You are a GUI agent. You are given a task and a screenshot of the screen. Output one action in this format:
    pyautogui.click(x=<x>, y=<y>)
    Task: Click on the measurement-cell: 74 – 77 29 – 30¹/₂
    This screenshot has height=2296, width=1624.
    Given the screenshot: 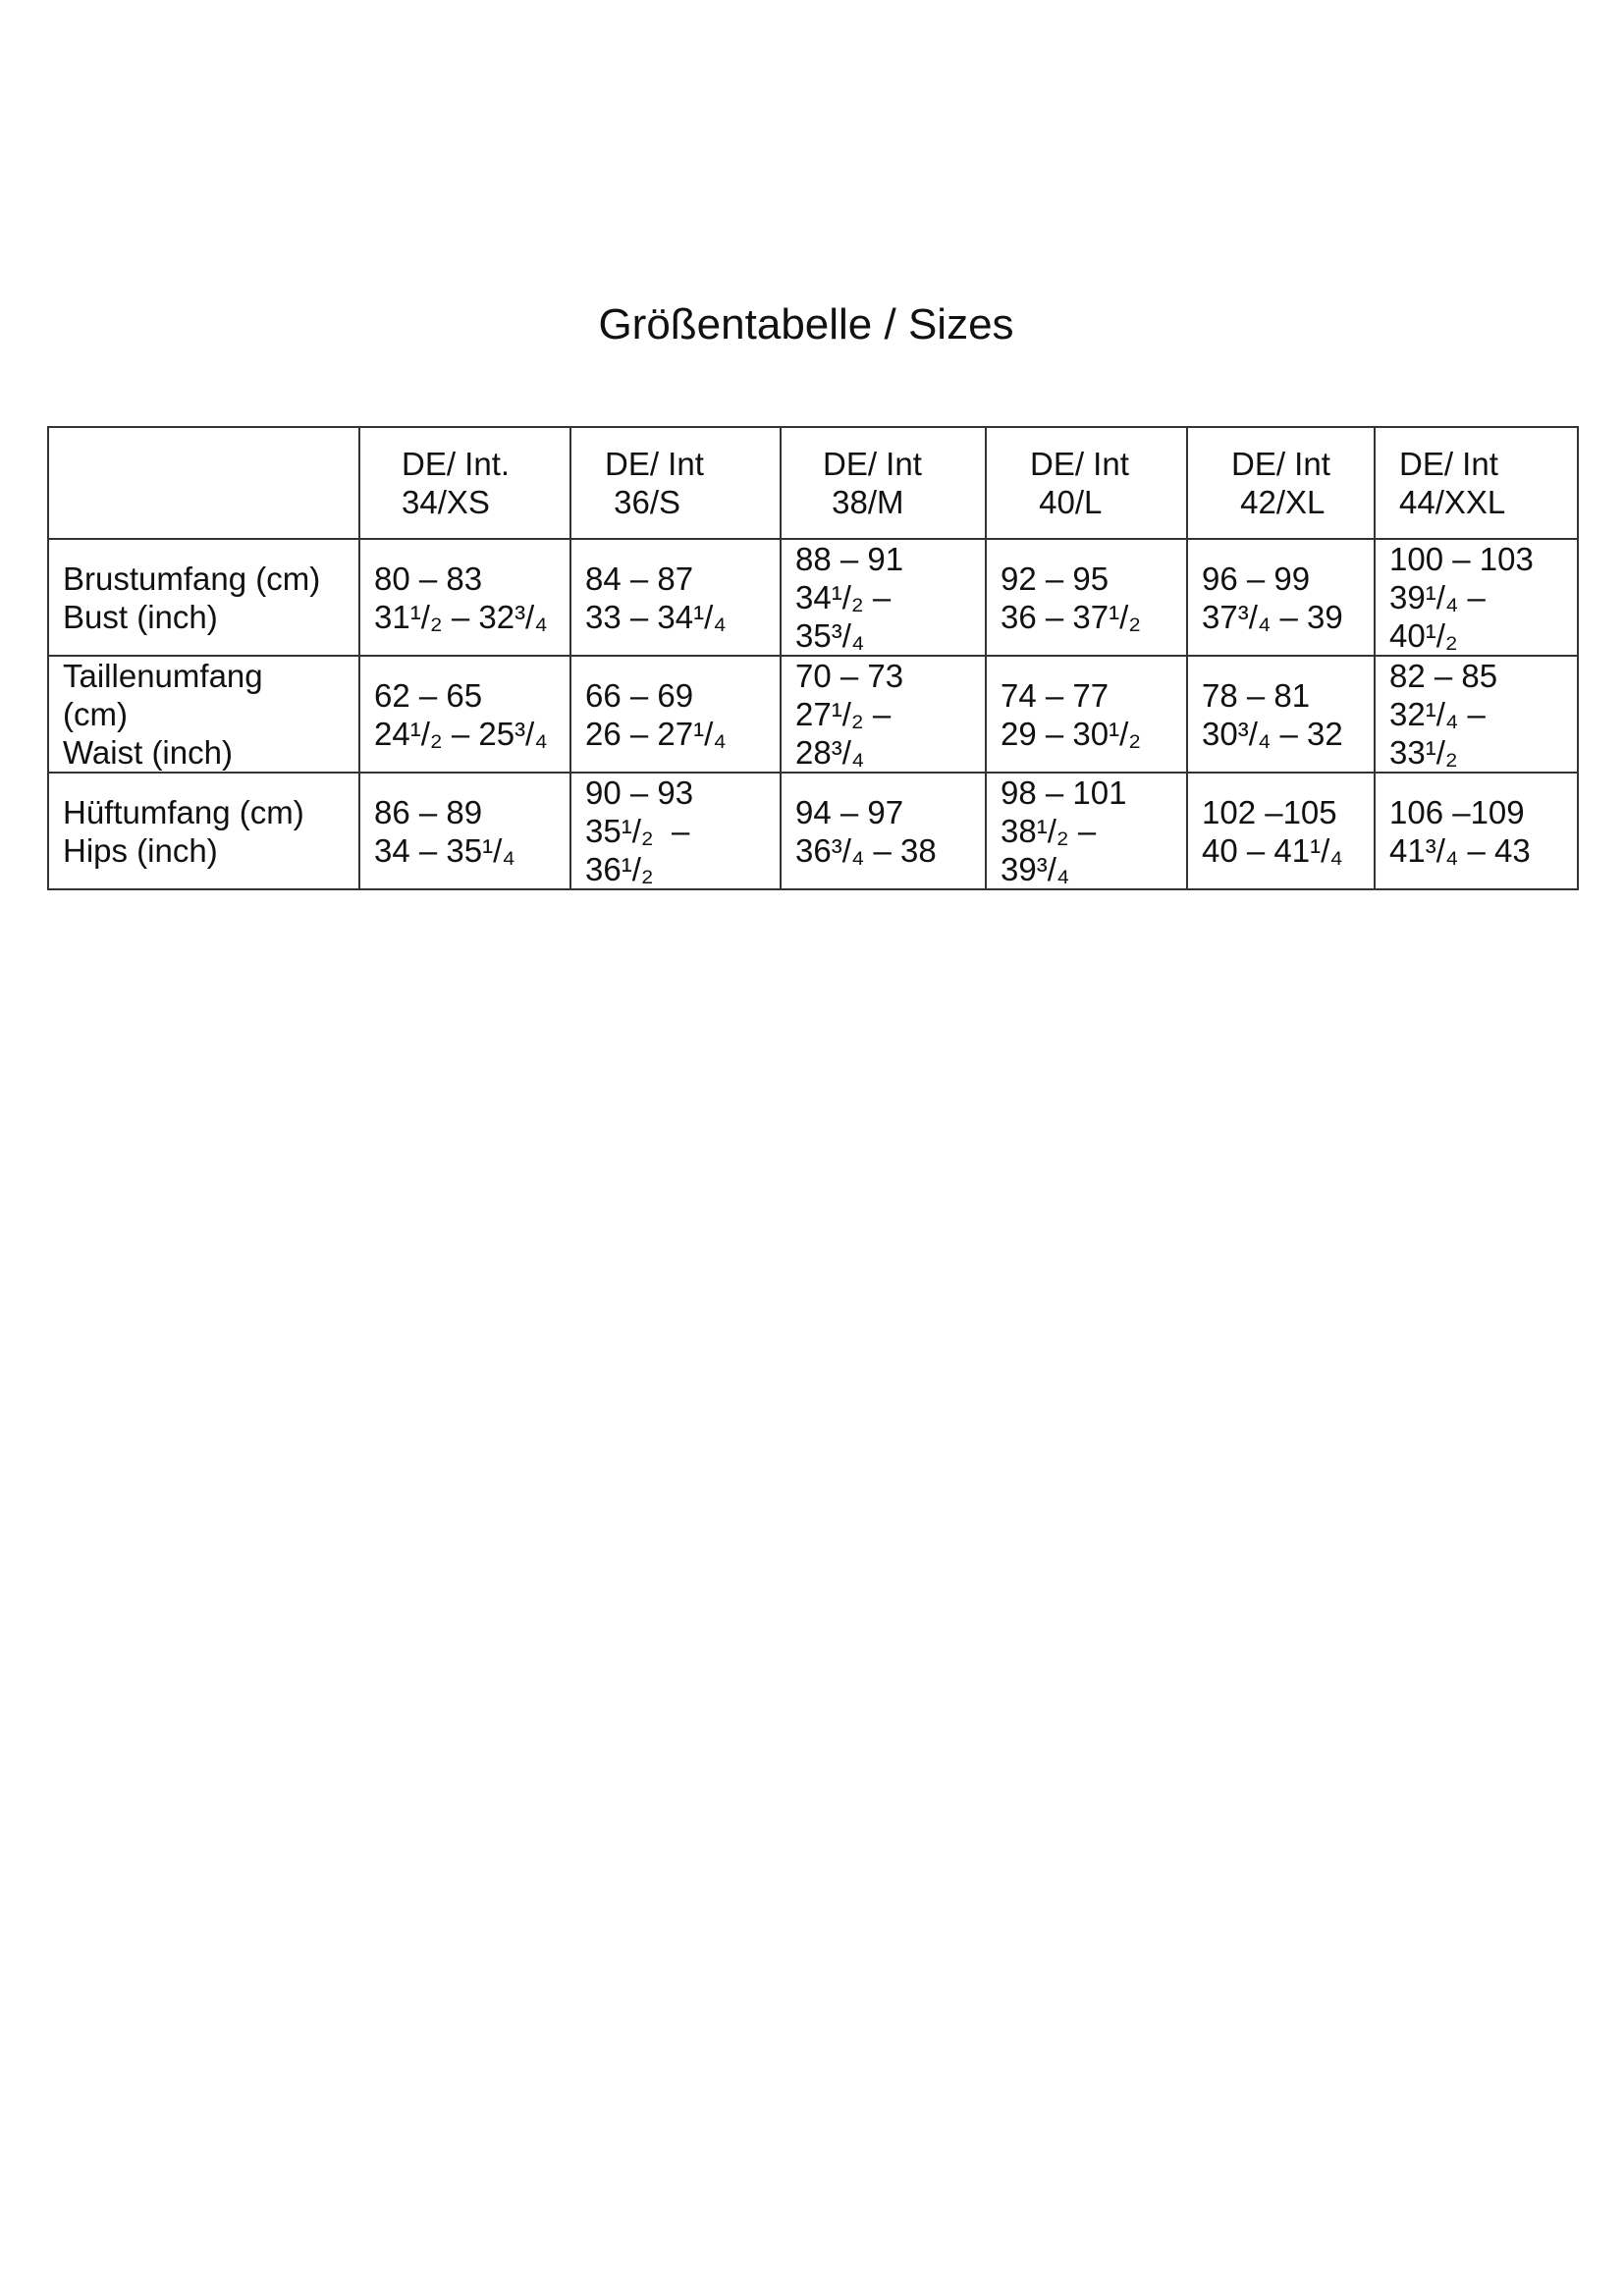 What is the action you would take?
    pyautogui.click(x=1086, y=715)
    